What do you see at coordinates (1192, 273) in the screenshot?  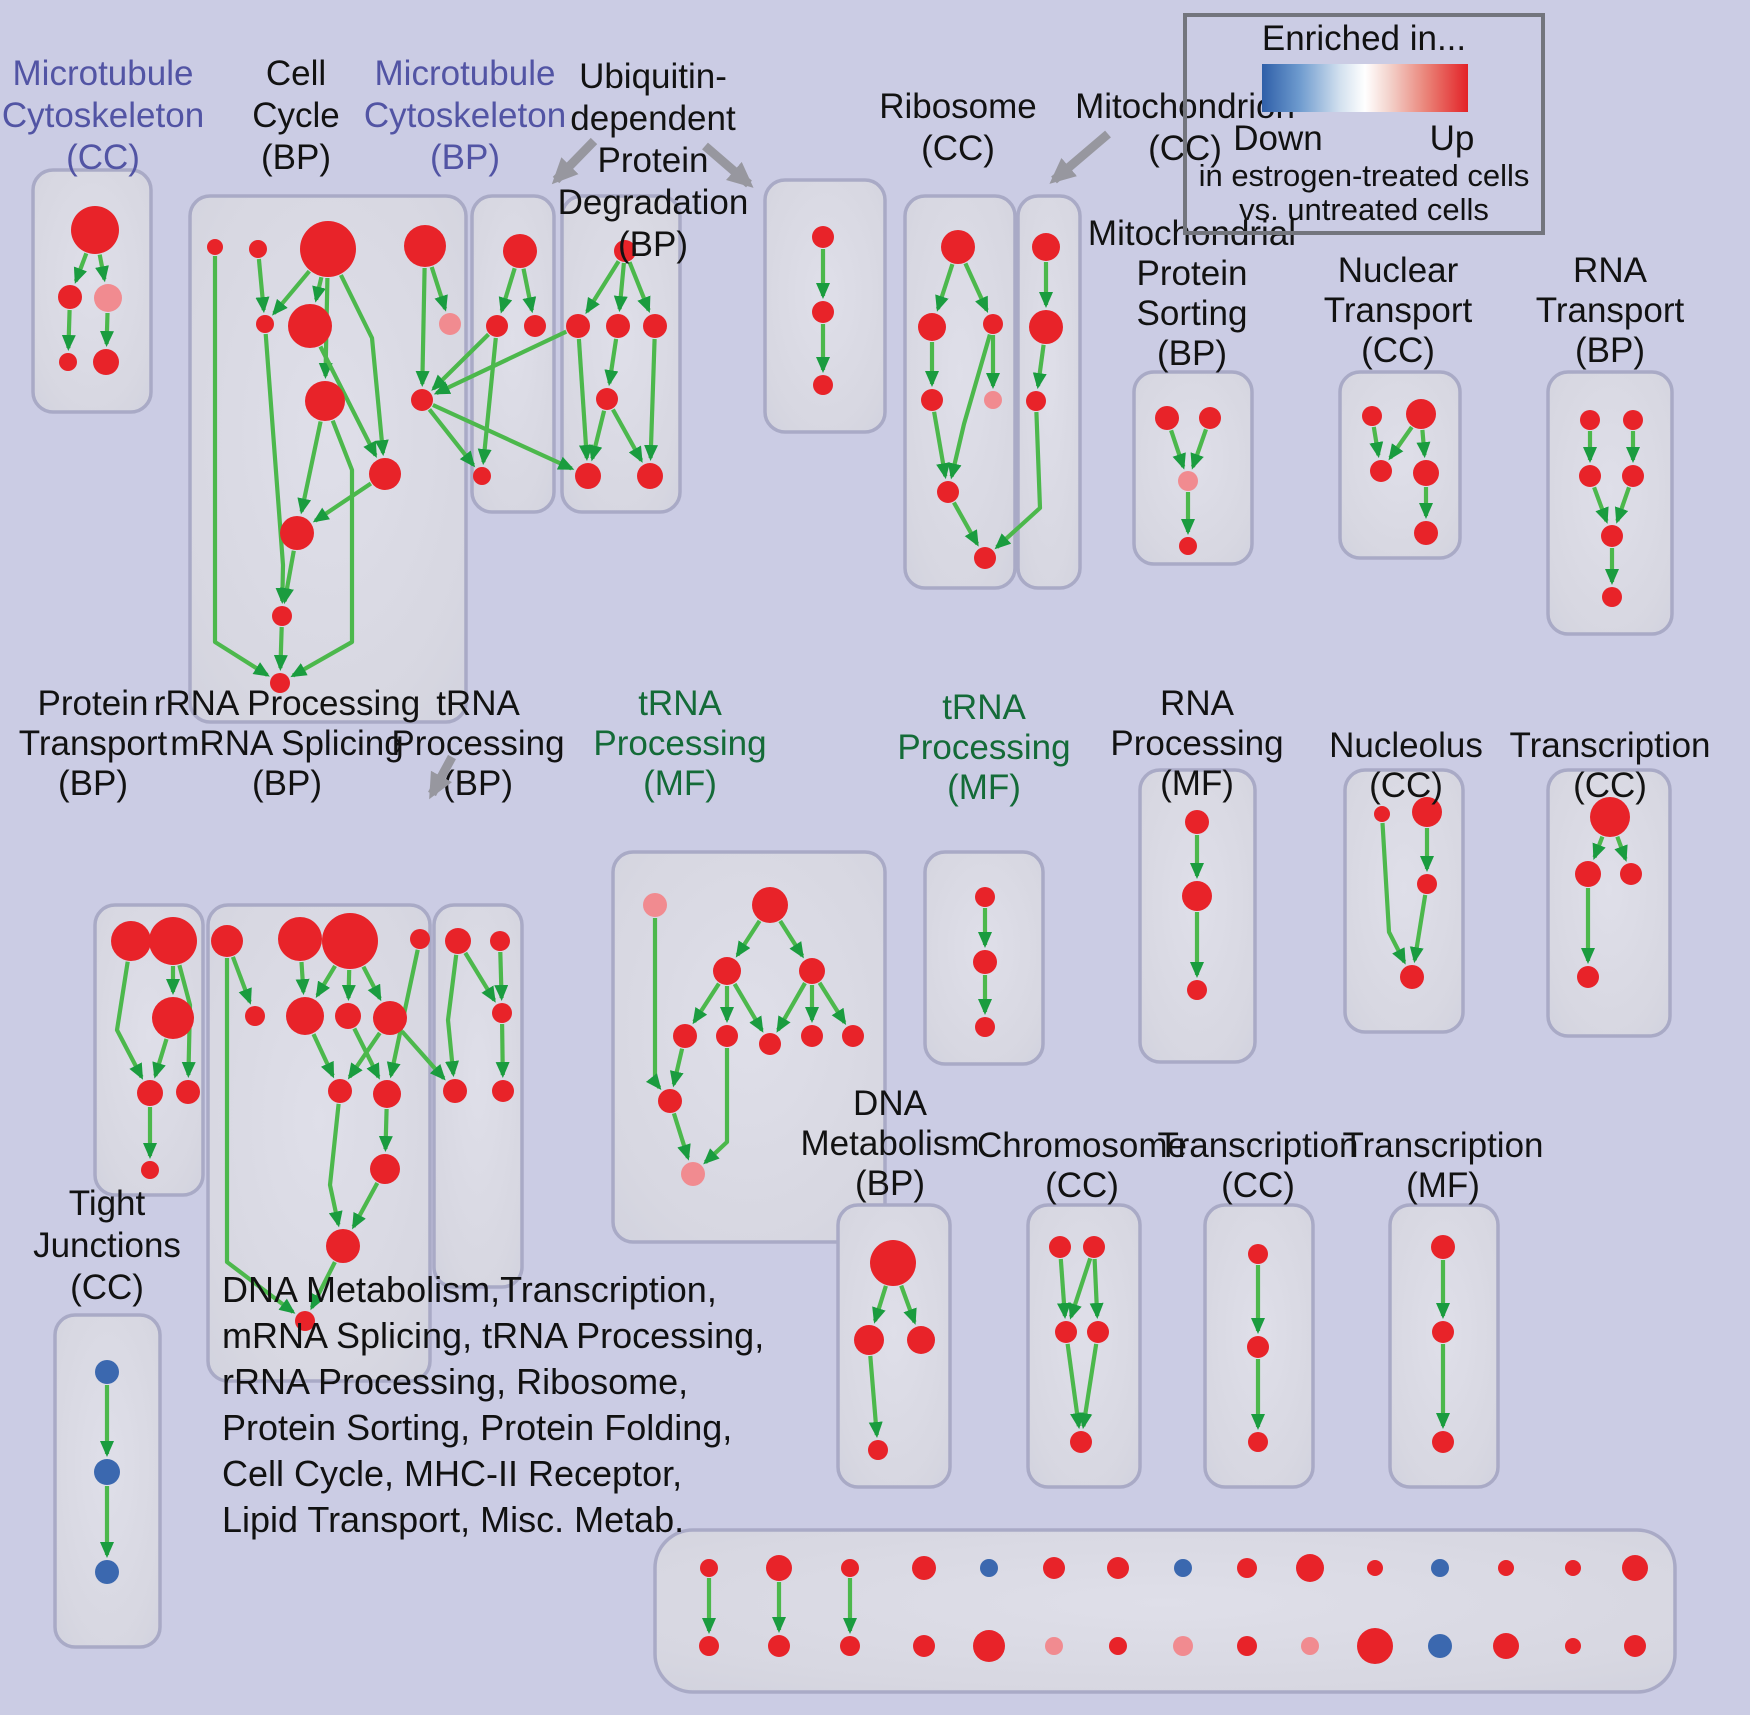 I see `cluster-label-line: Protein` at bounding box center [1192, 273].